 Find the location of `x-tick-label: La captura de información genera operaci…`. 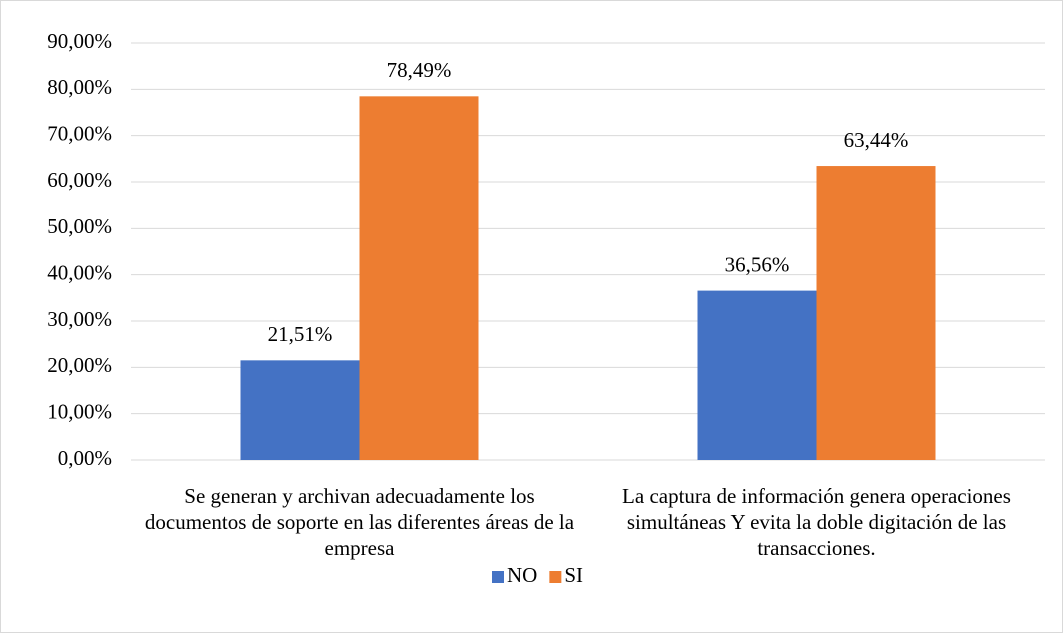

x-tick-label: La captura de información genera operaci… is located at coordinates (816, 522).